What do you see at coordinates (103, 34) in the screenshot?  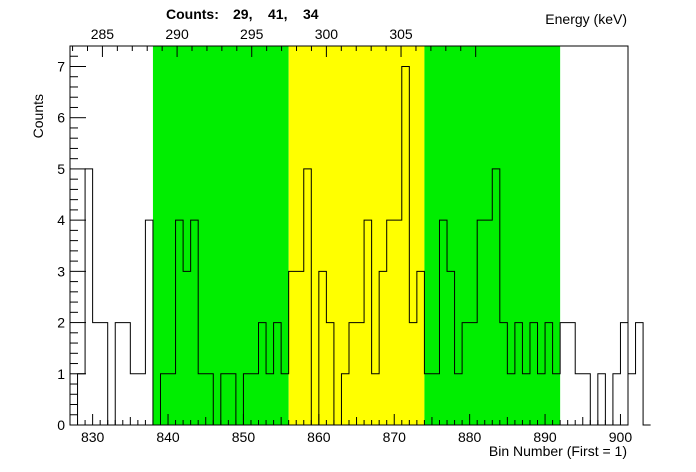 I see `x2-tick-label: 285` at bounding box center [103, 34].